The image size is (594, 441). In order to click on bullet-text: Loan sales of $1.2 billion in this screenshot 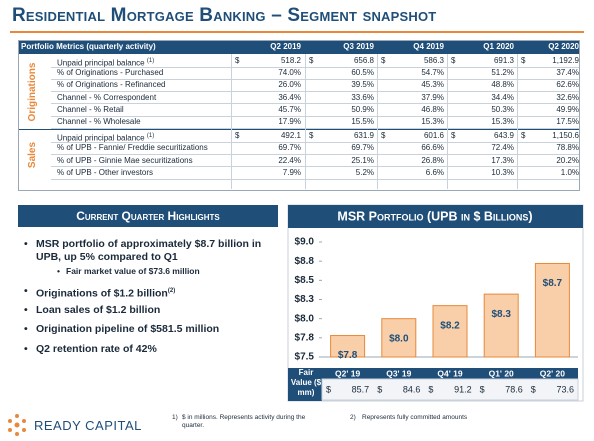, I will do `click(98, 310)`.